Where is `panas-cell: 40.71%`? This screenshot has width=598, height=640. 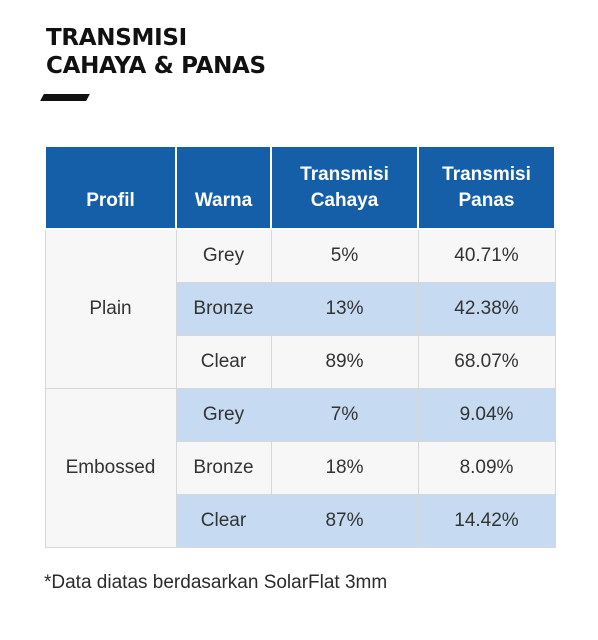 panas-cell: 40.71% is located at coordinates (486, 255).